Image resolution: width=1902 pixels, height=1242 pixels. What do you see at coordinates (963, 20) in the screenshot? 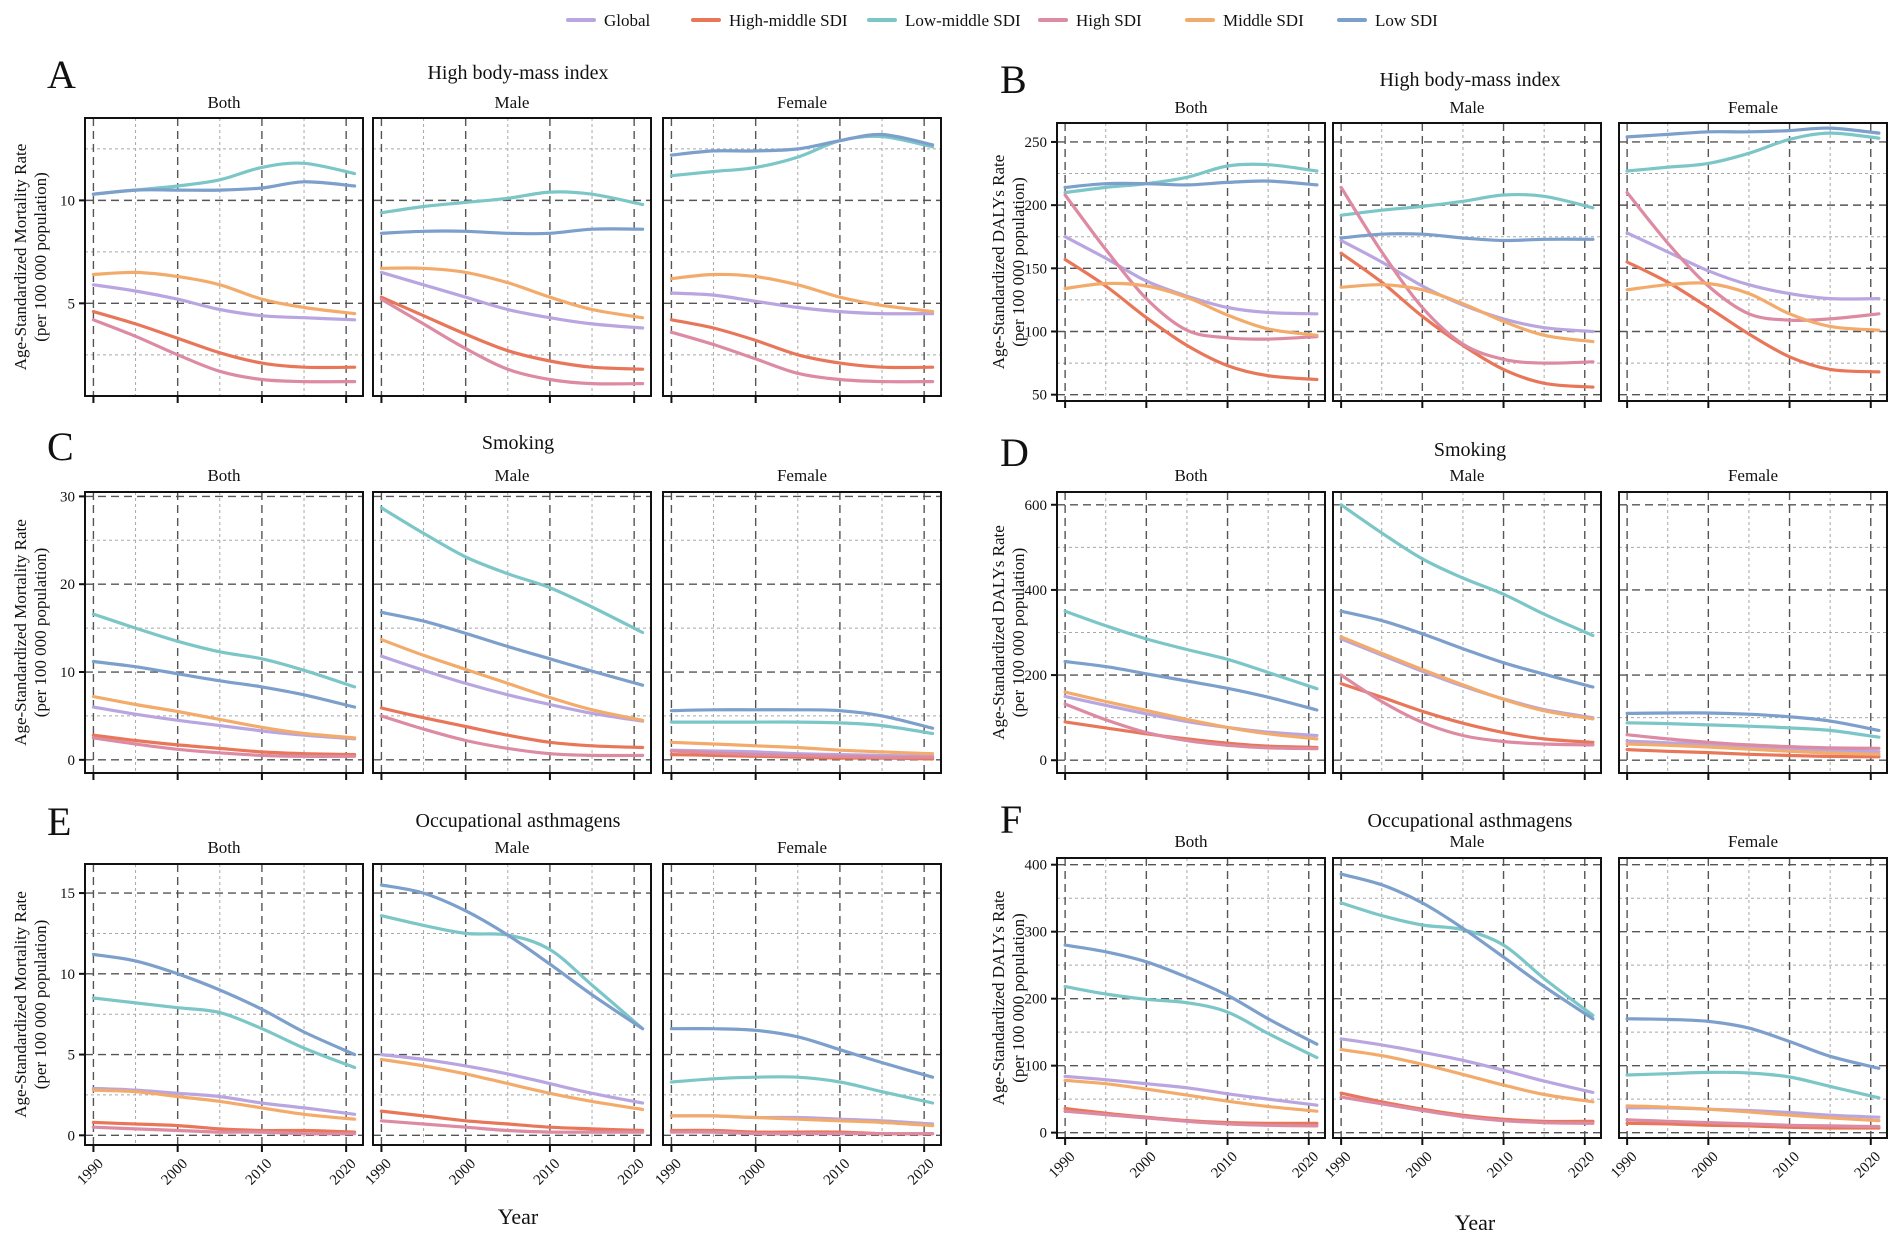
I see `legend-label: Low-middle SDI` at bounding box center [963, 20].